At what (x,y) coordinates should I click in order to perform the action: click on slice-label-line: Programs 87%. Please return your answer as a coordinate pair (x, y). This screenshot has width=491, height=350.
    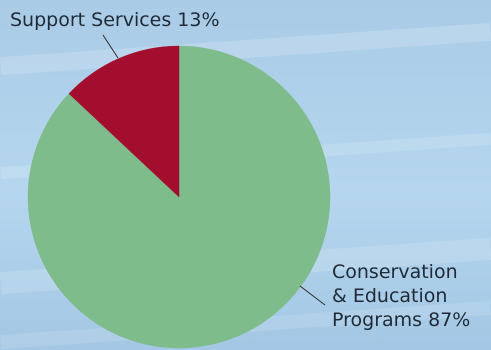
    Looking at the image, I should click on (401, 320).